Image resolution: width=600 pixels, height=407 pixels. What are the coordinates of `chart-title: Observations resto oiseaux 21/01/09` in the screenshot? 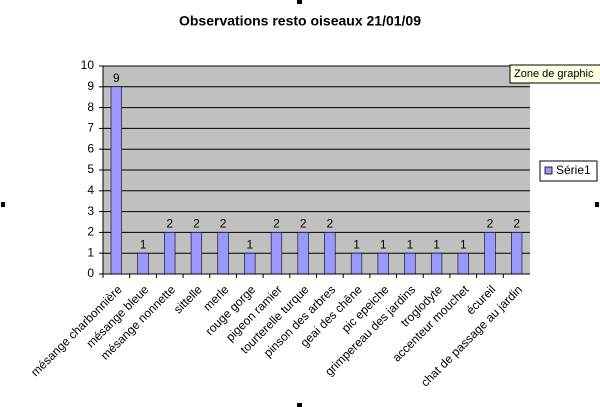 It's located at (300, 21).